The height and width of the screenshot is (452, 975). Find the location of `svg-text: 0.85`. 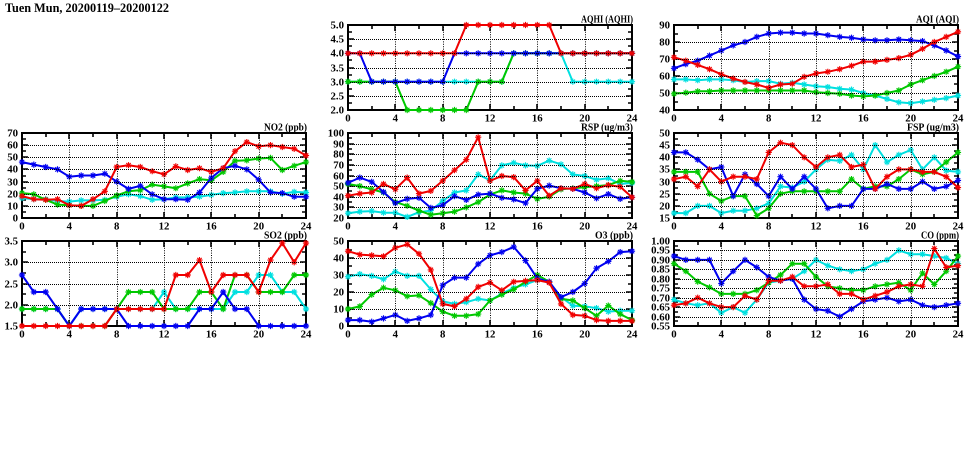

svg-text: 0.85 is located at coordinates (660, 270).